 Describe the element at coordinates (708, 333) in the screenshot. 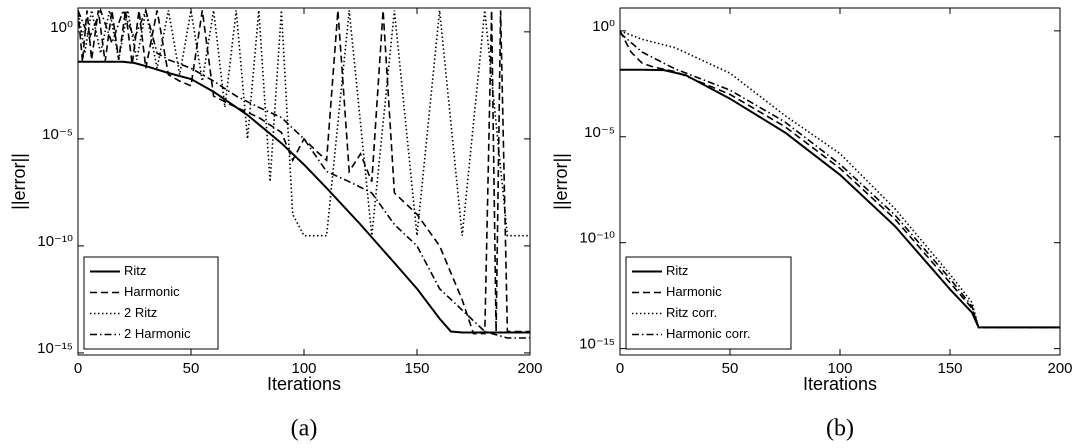

I see `legend-label: Harmonic corr.` at that location.